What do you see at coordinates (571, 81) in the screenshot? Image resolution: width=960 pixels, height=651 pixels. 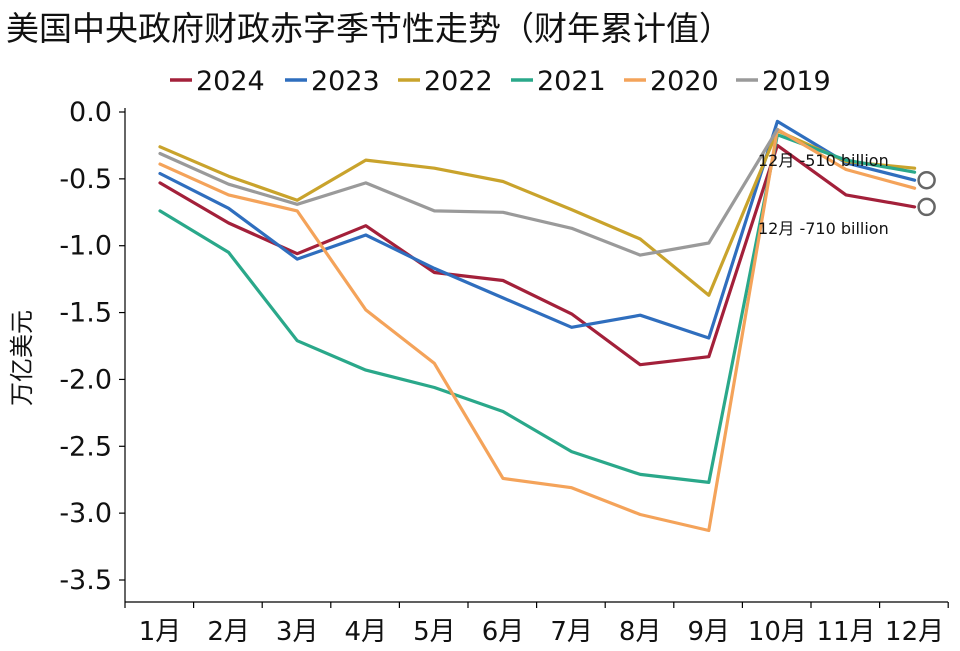 I see `legend-label: 2021` at bounding box center [571, 81].